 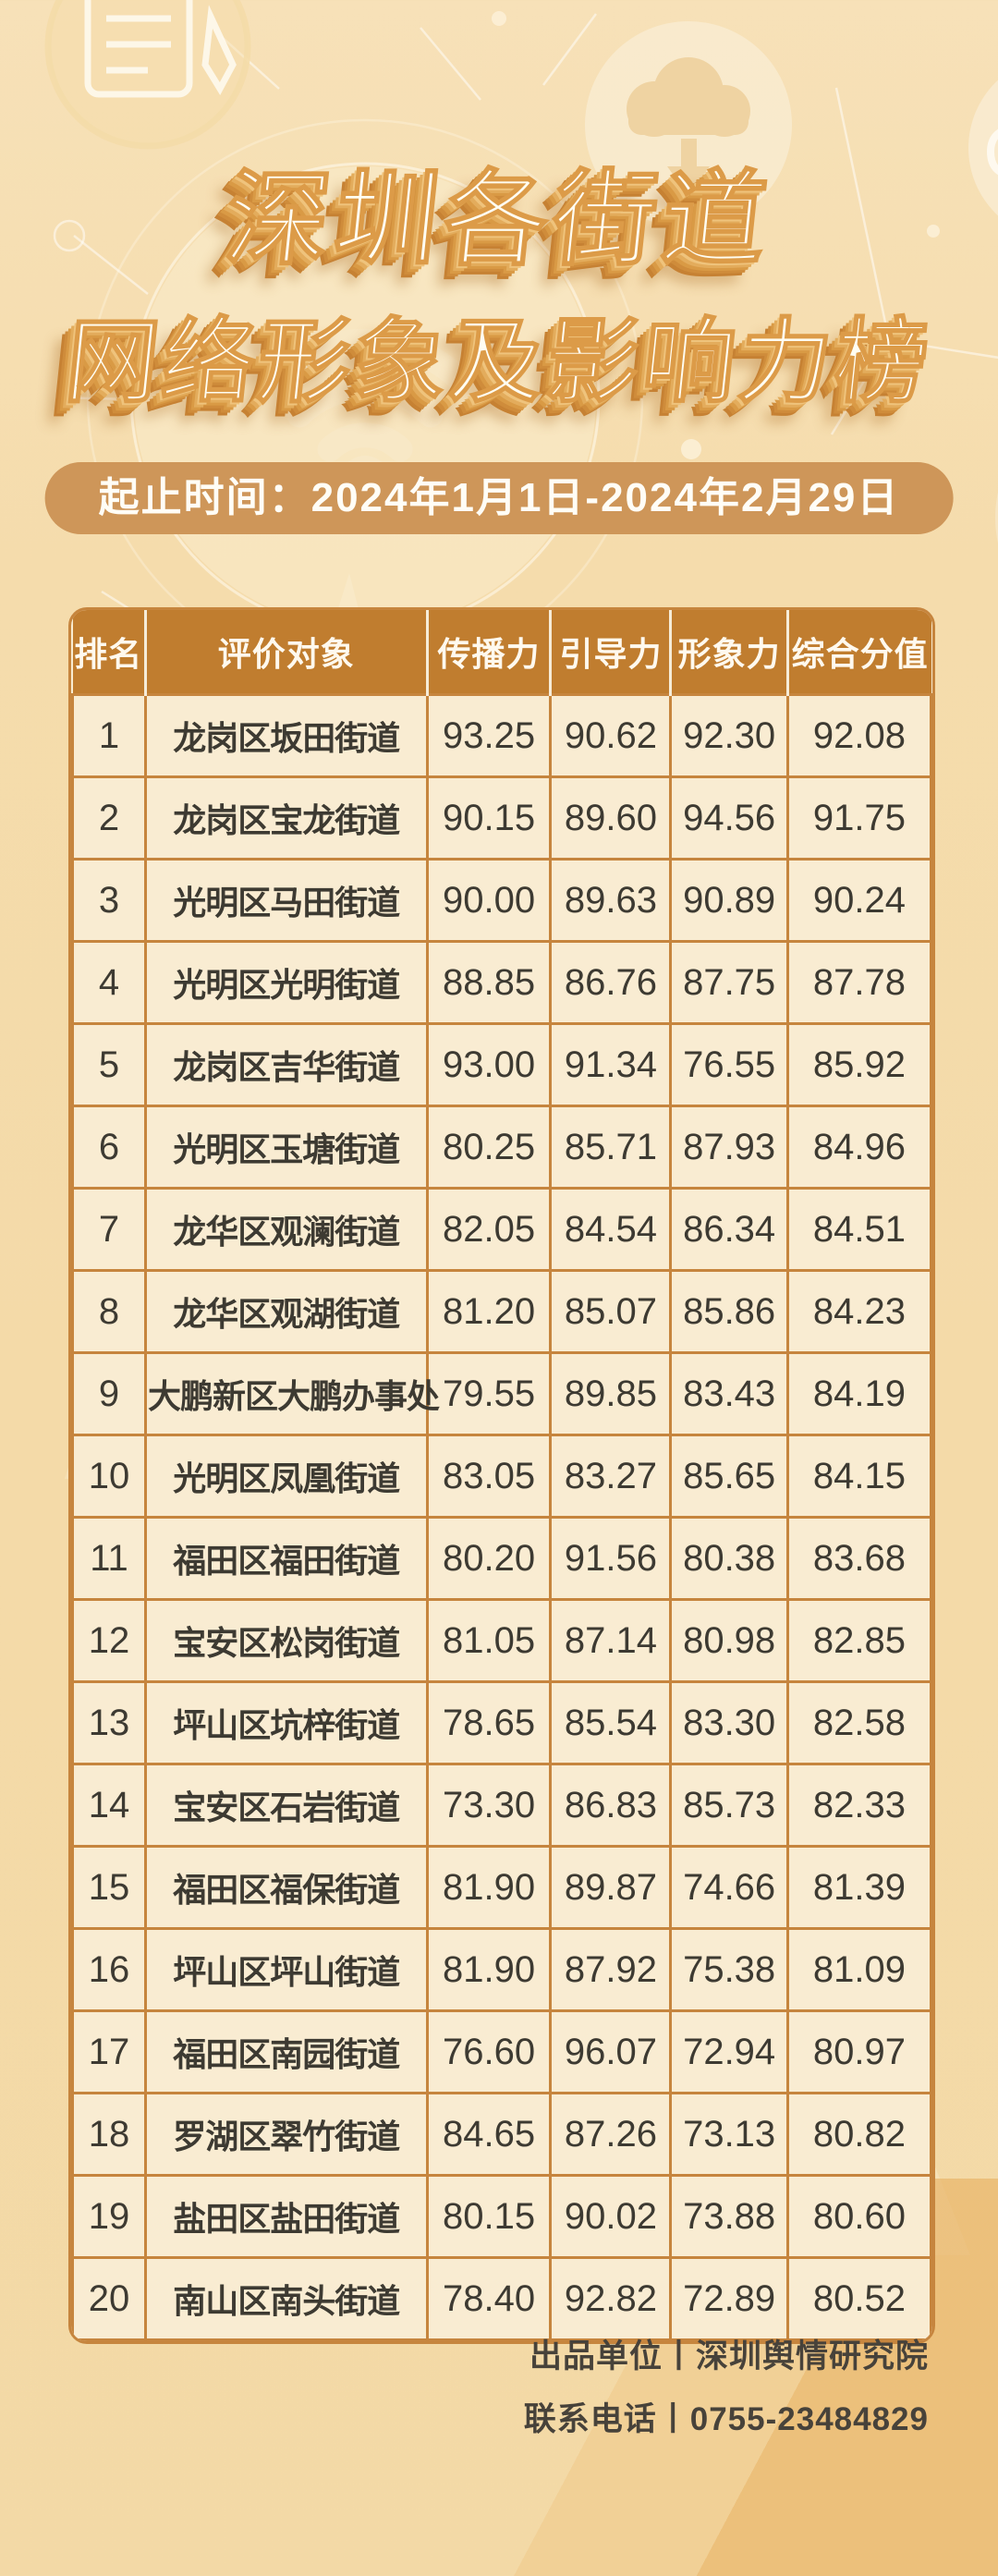 What do you see at coordinates (286, 2134) in the screenshot?
I see `street-name-cell: 罗湖区翠竹街道` at bounding box center [286, 2134].